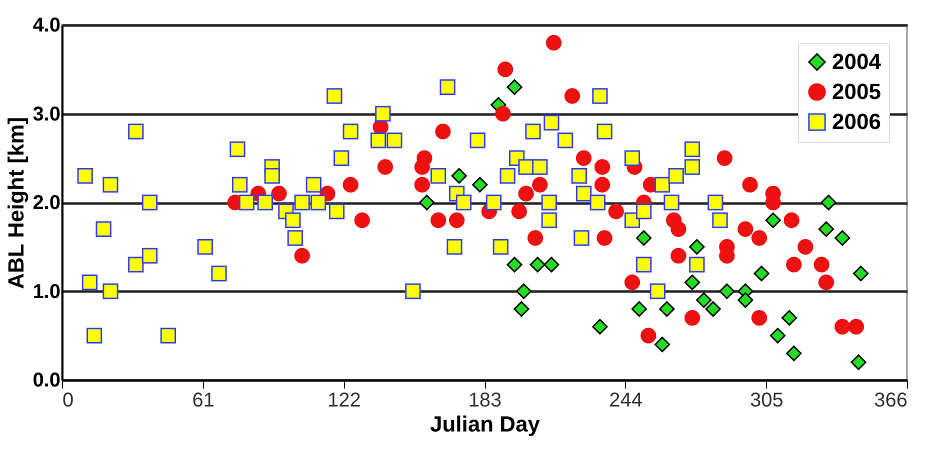 This screenshot has height=456, width=932. What do you see at coordinates (46, 25) in the screenshot?
I see `y-tick-label: 4.0` at bounding box center [46, 25].